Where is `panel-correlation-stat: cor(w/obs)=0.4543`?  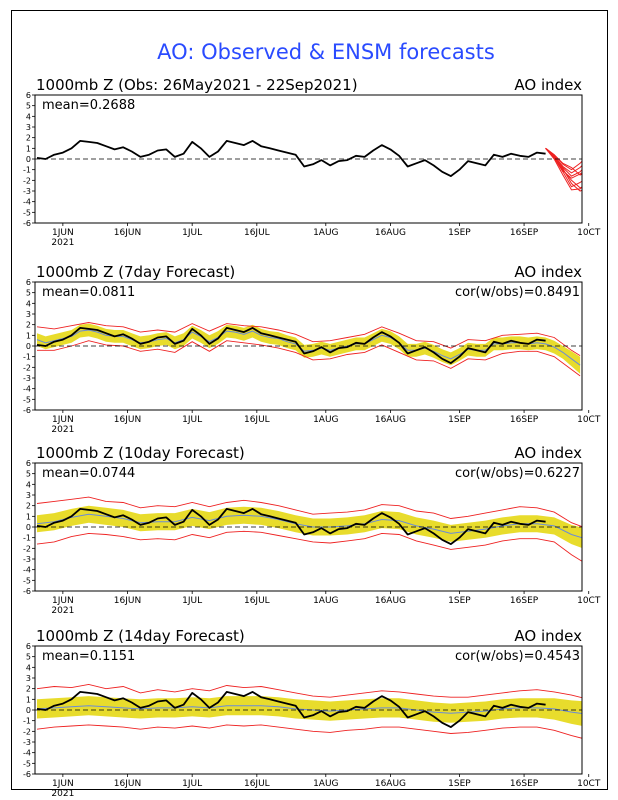 panel-correlation-stat: cor(w/obs)=0.4543 is located at coordinates (517, 656).